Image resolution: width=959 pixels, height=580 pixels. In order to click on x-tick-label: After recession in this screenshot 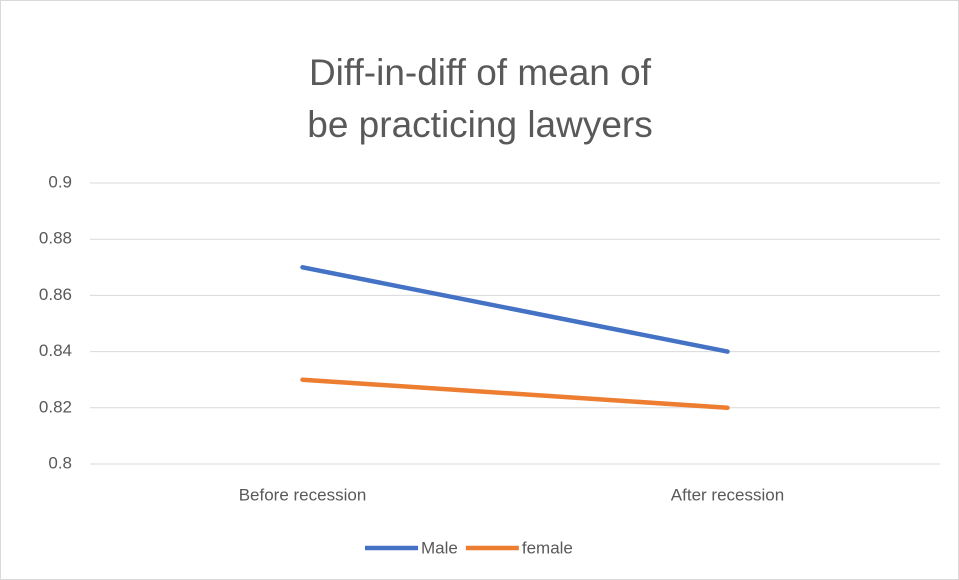, I will do `click(727, 494)`.